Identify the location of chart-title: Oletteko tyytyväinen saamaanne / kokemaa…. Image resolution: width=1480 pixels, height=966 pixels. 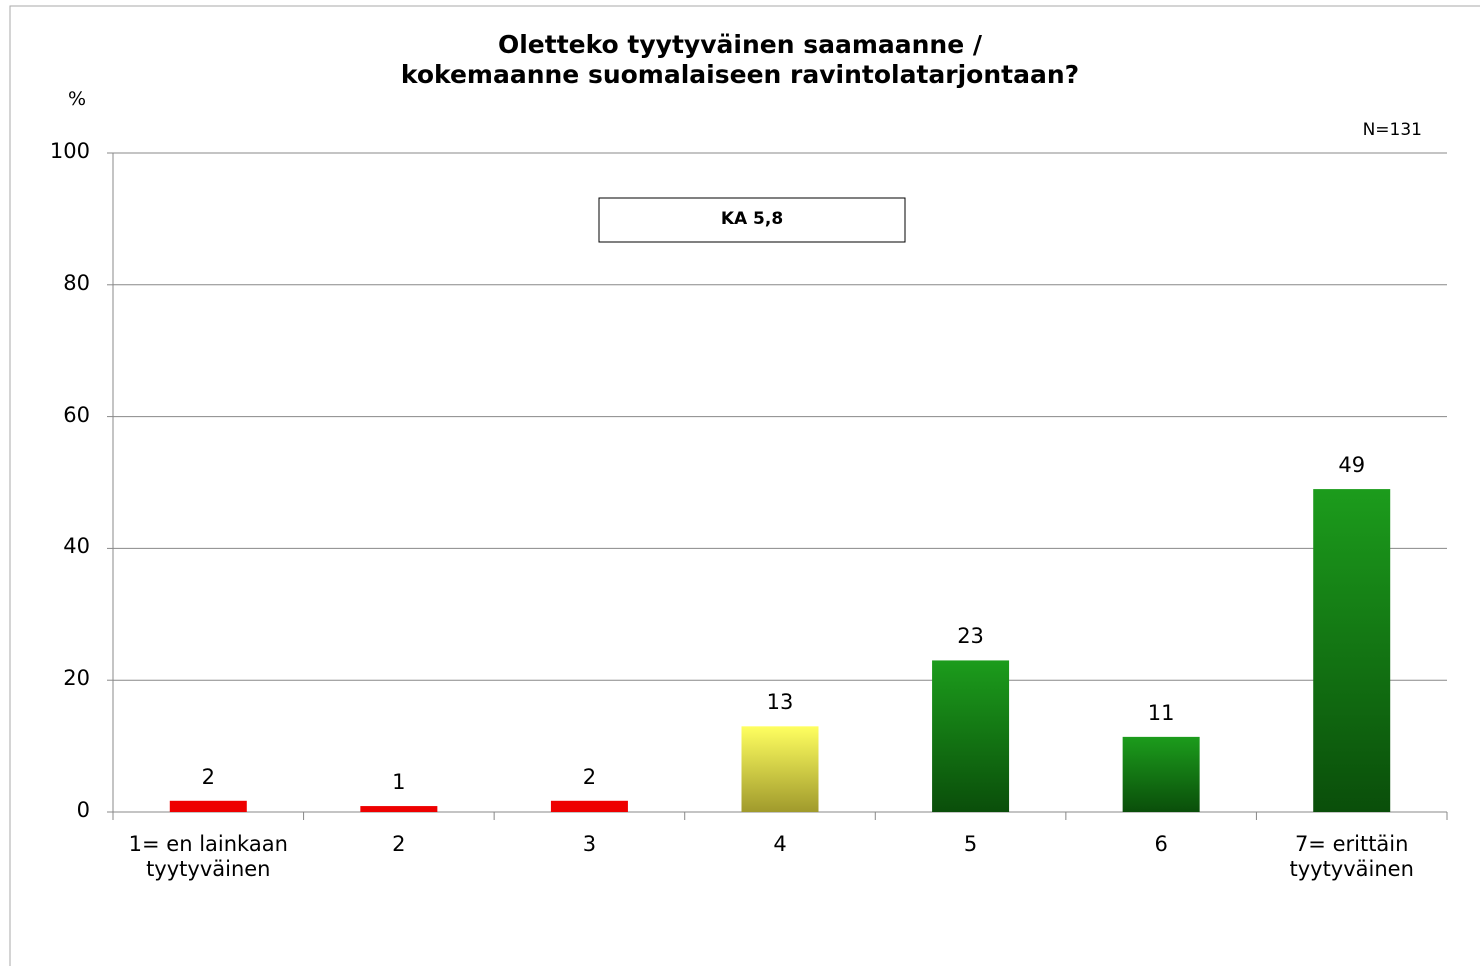
(740, 60).